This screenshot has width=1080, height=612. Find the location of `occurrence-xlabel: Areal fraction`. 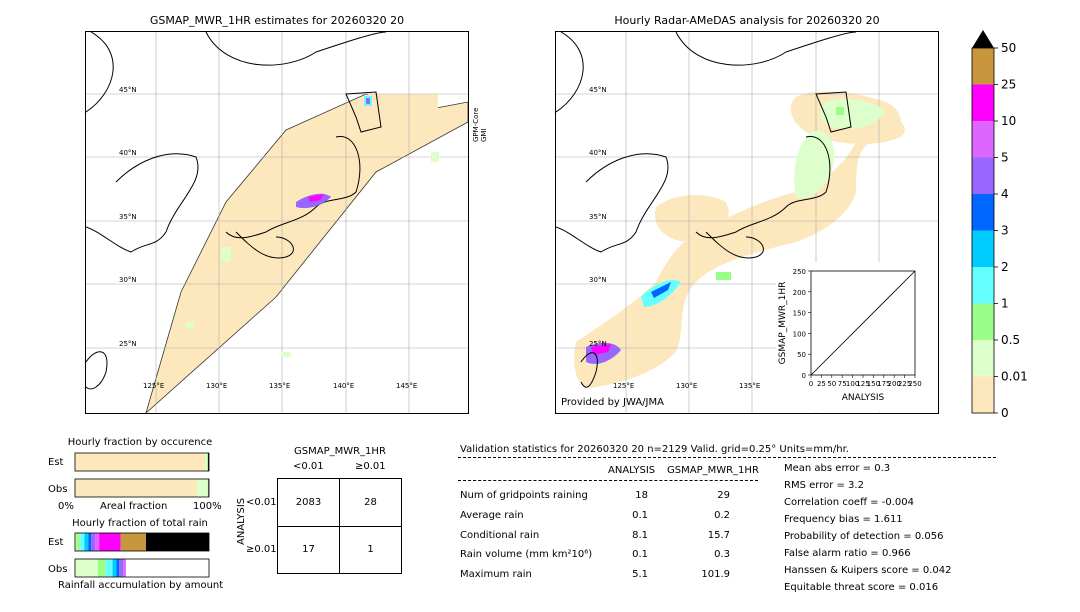

occurrence-xlabel: Areal fraction is located at coordinates (134, 506).